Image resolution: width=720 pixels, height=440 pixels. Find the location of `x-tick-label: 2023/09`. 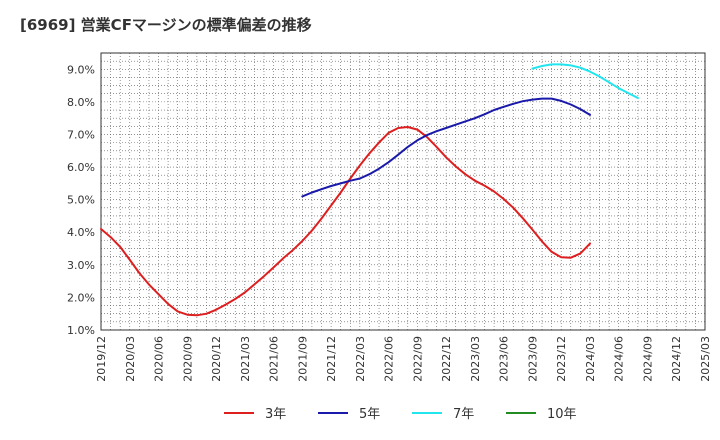

x-tick-label: 2023/09 is located at coordinates (532, 359).